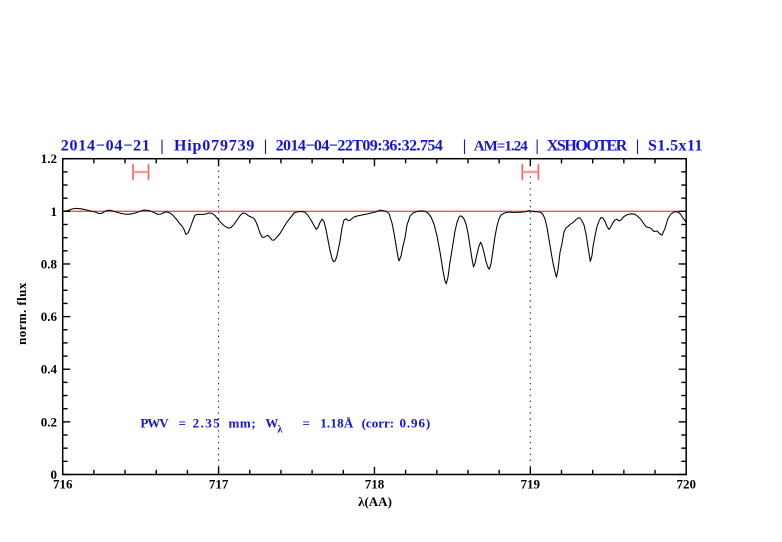  What do you see at coordinates (54, 211) in the screenshot?
I see `svg-text: 1` at bounding box center [54, 211].